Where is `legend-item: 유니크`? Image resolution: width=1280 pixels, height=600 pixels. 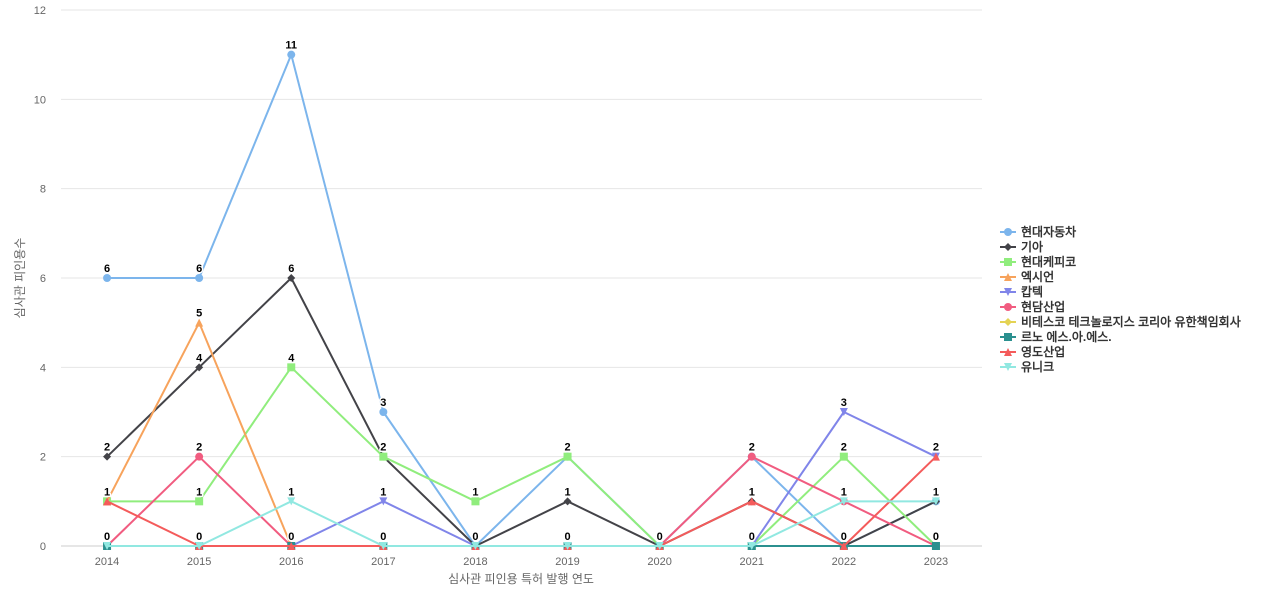 legend-item: 유니크 is located at coordinates (1120, 366).